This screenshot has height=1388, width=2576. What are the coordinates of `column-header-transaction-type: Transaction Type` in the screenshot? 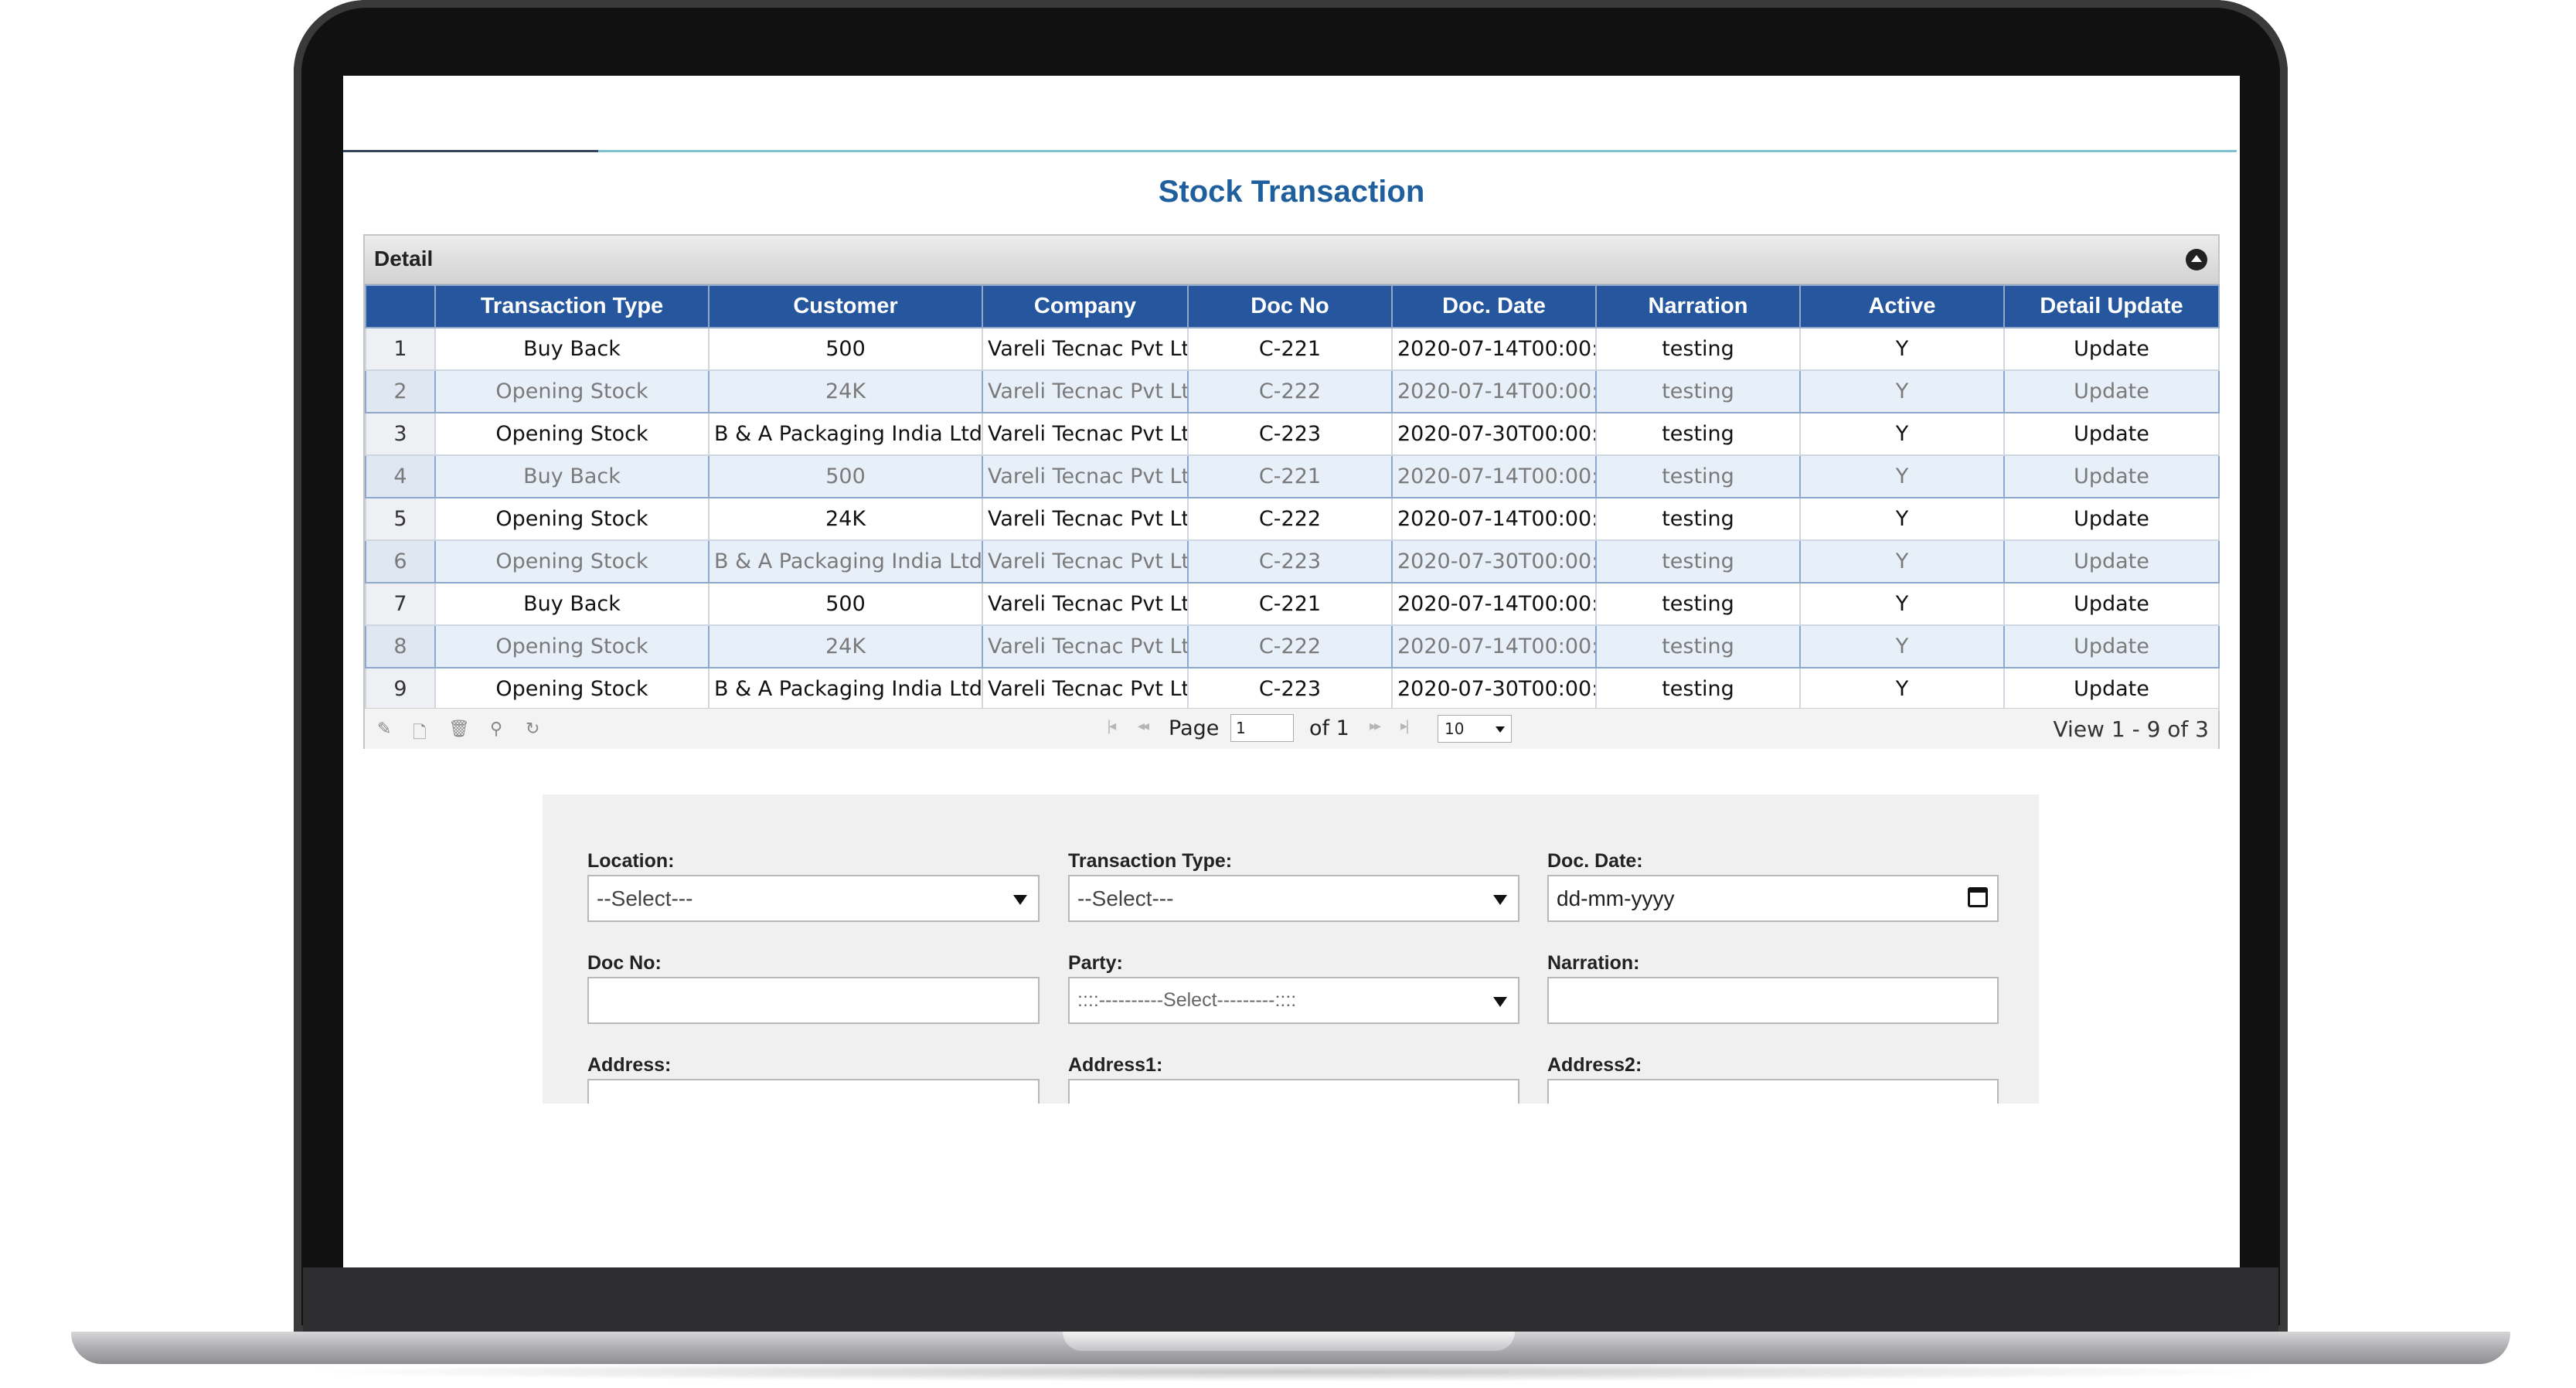 It's located at (572, 306).